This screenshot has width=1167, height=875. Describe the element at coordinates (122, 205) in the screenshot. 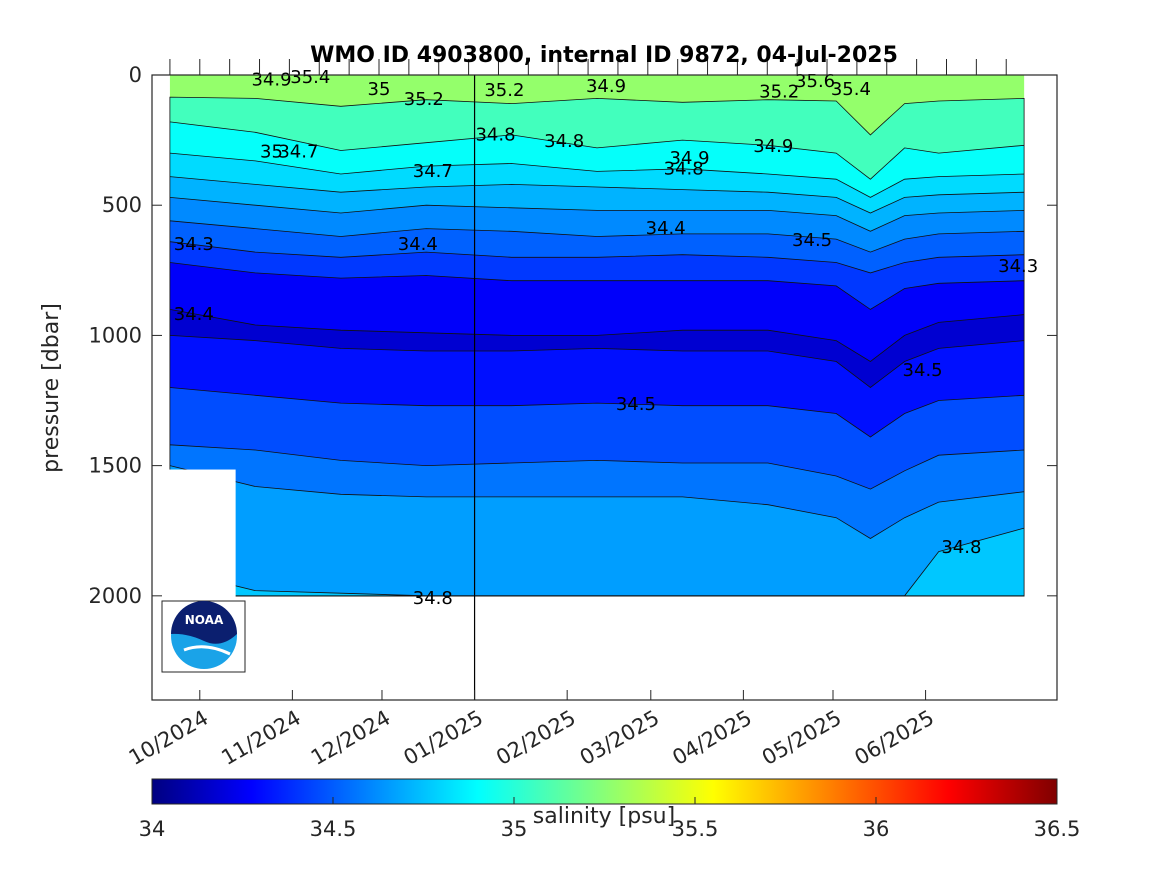

I see `y-tick-label-500: 500` at that location.